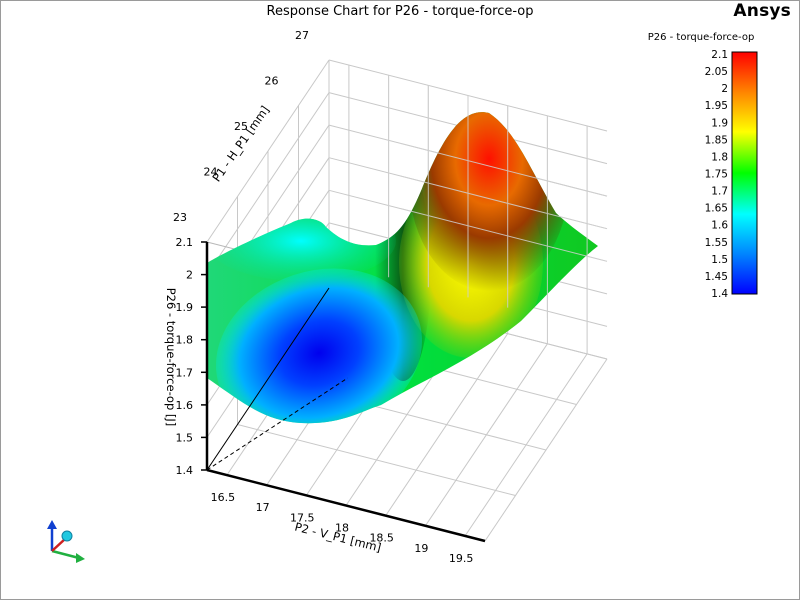 This screenshot has width=800, height=600. I want to click on z-tick-label: 1.4, so click(185, 470).